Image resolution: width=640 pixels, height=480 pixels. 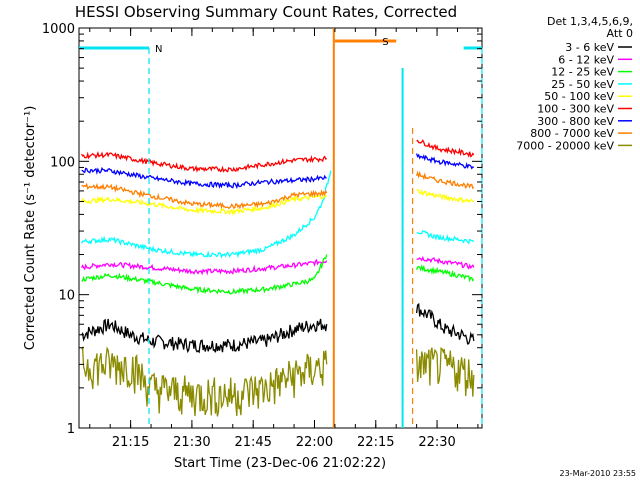 What do you see at coordinates (71, 429) in the screenshot?
I see `y-tick-label: 1` at bounding box center [71, 429].